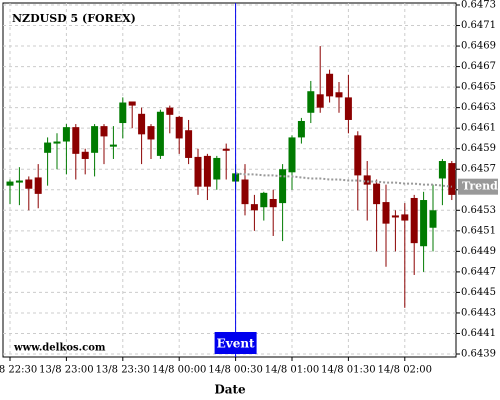 This screenshot has height=400, width=500. Describe the element at coordinates (478, 46) in the screenshot. I see `y-tick-label: 0.6469` at that location.